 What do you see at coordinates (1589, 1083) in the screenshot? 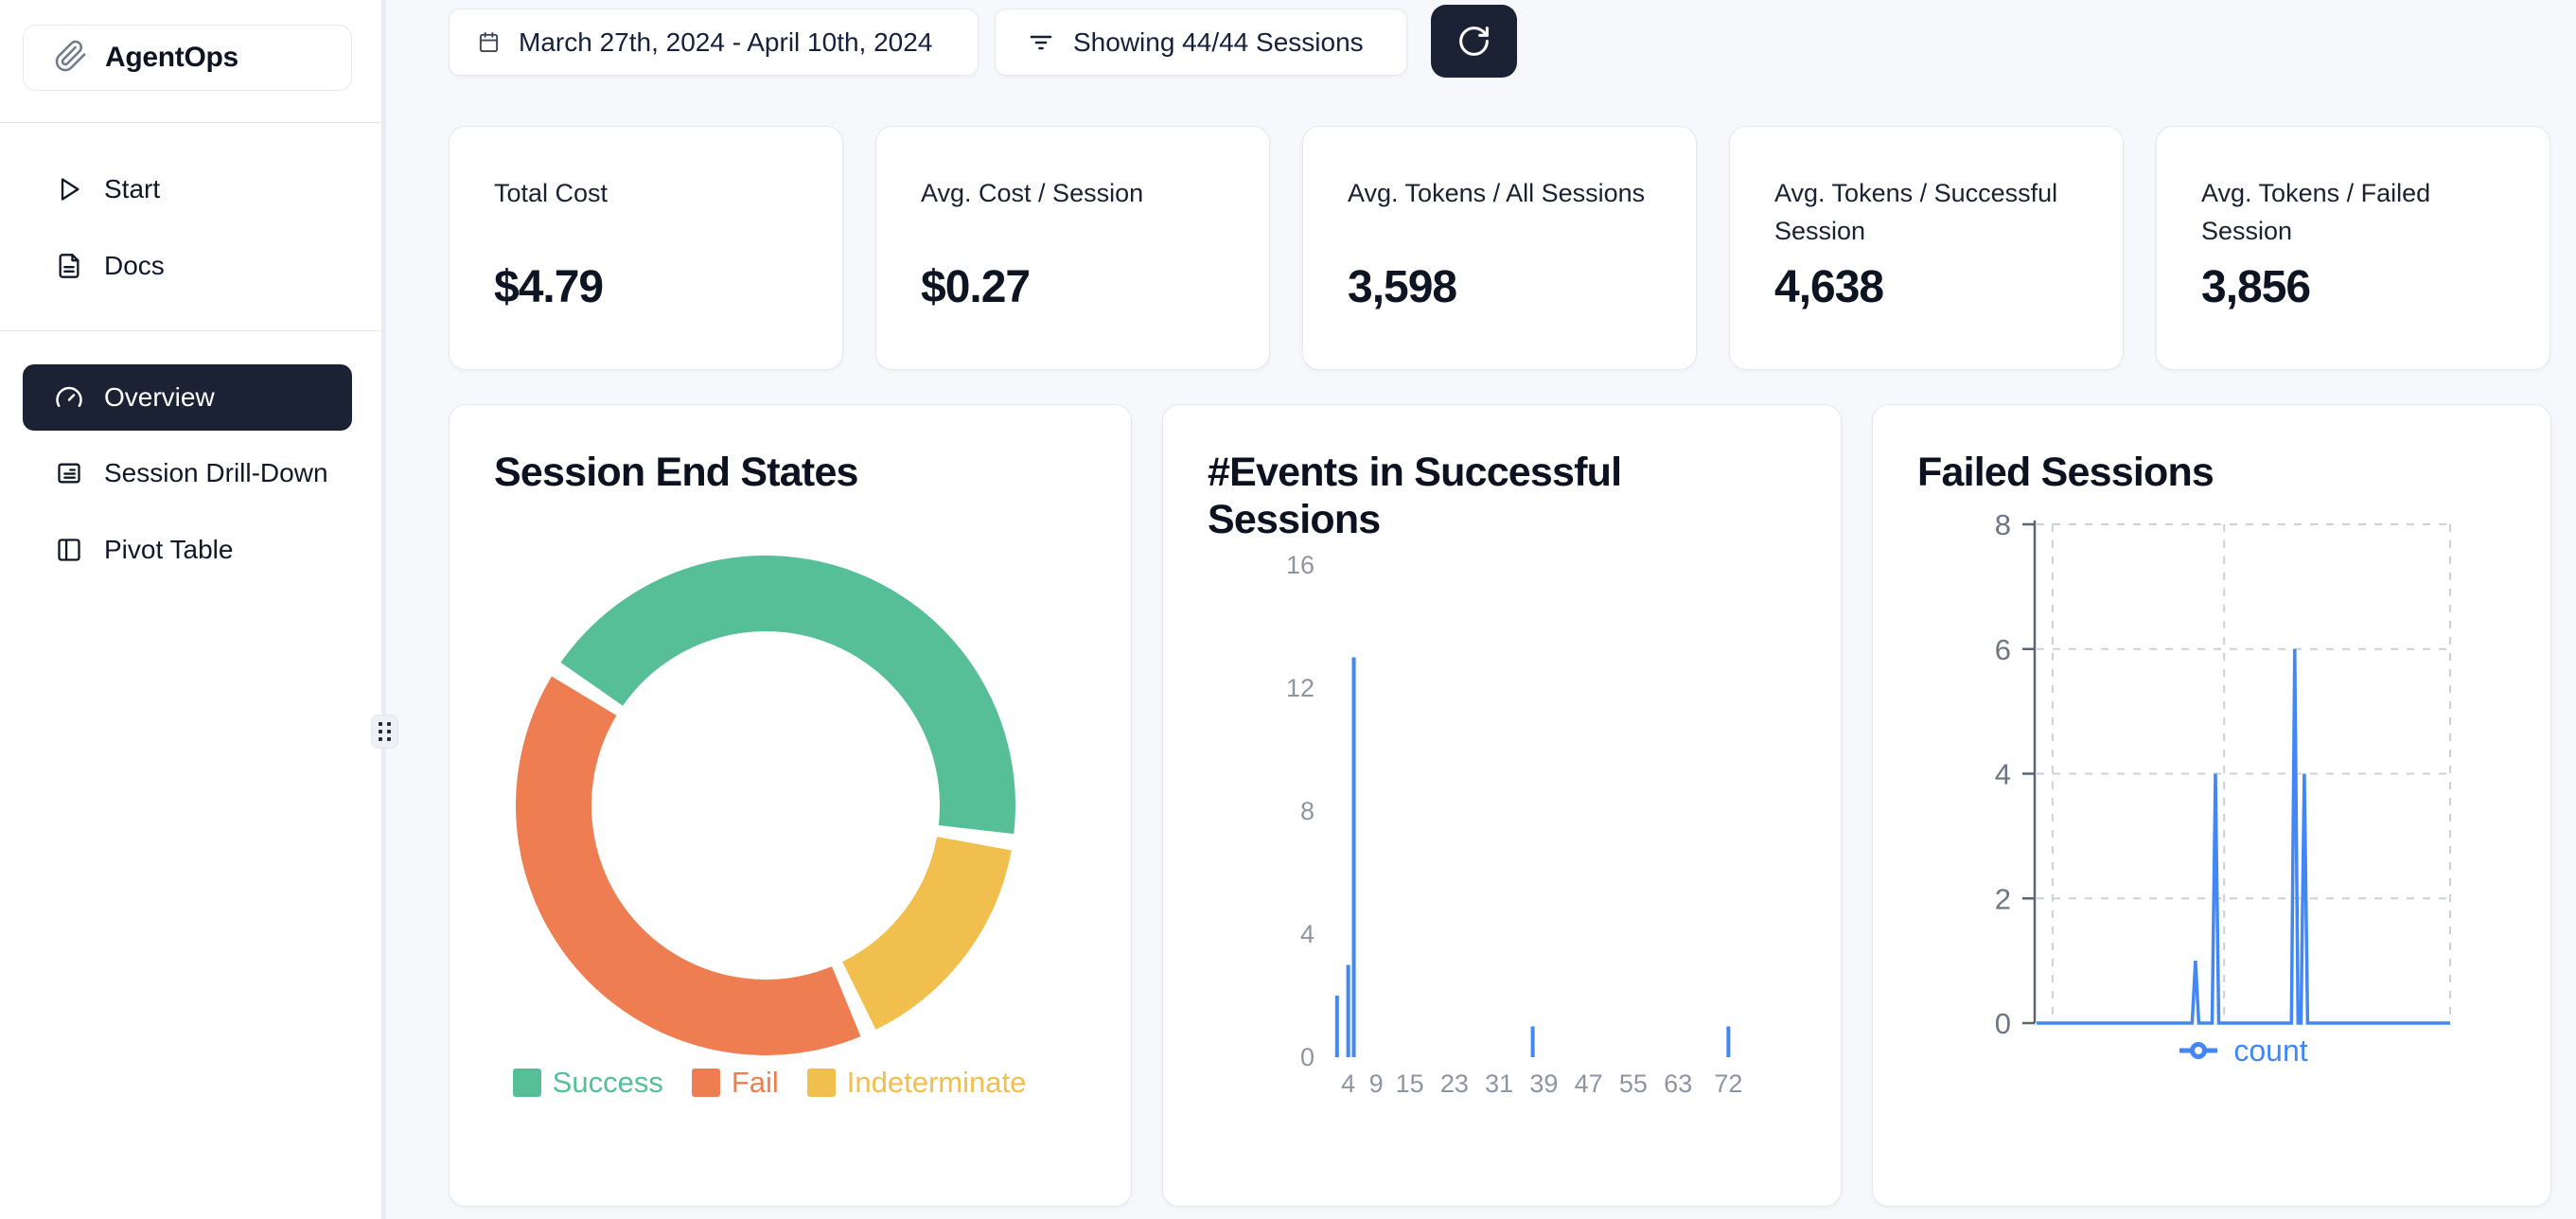
I see `svg-text: 47` at bounding box center [1589, 1083].